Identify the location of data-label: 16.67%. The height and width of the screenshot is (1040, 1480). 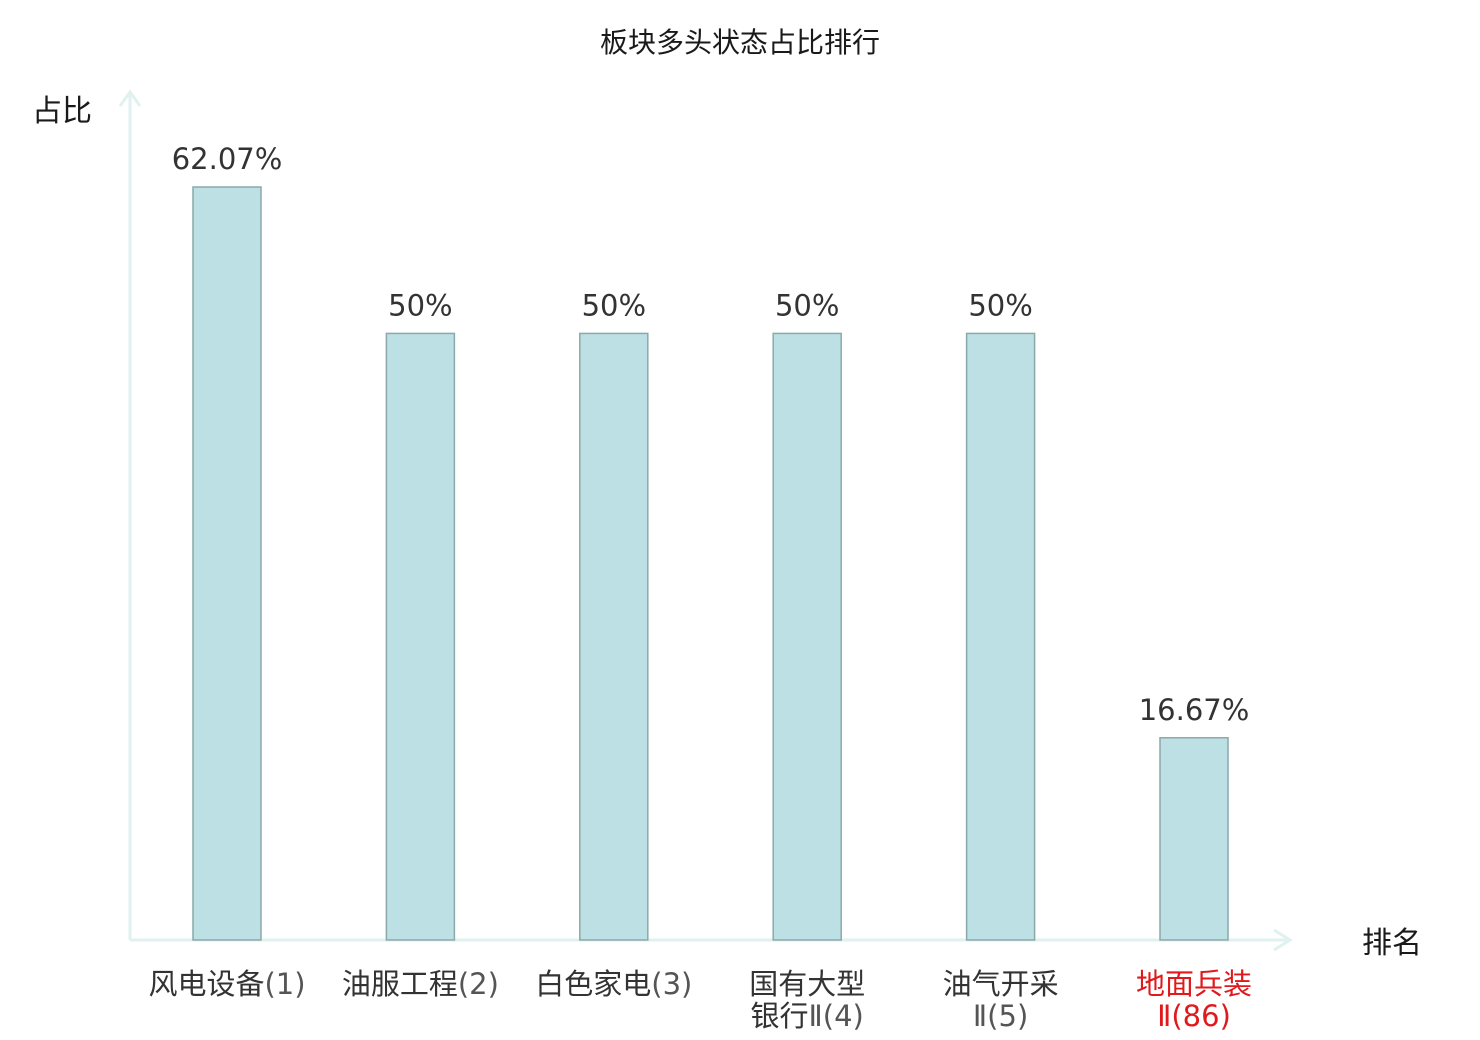
(1194, 710).